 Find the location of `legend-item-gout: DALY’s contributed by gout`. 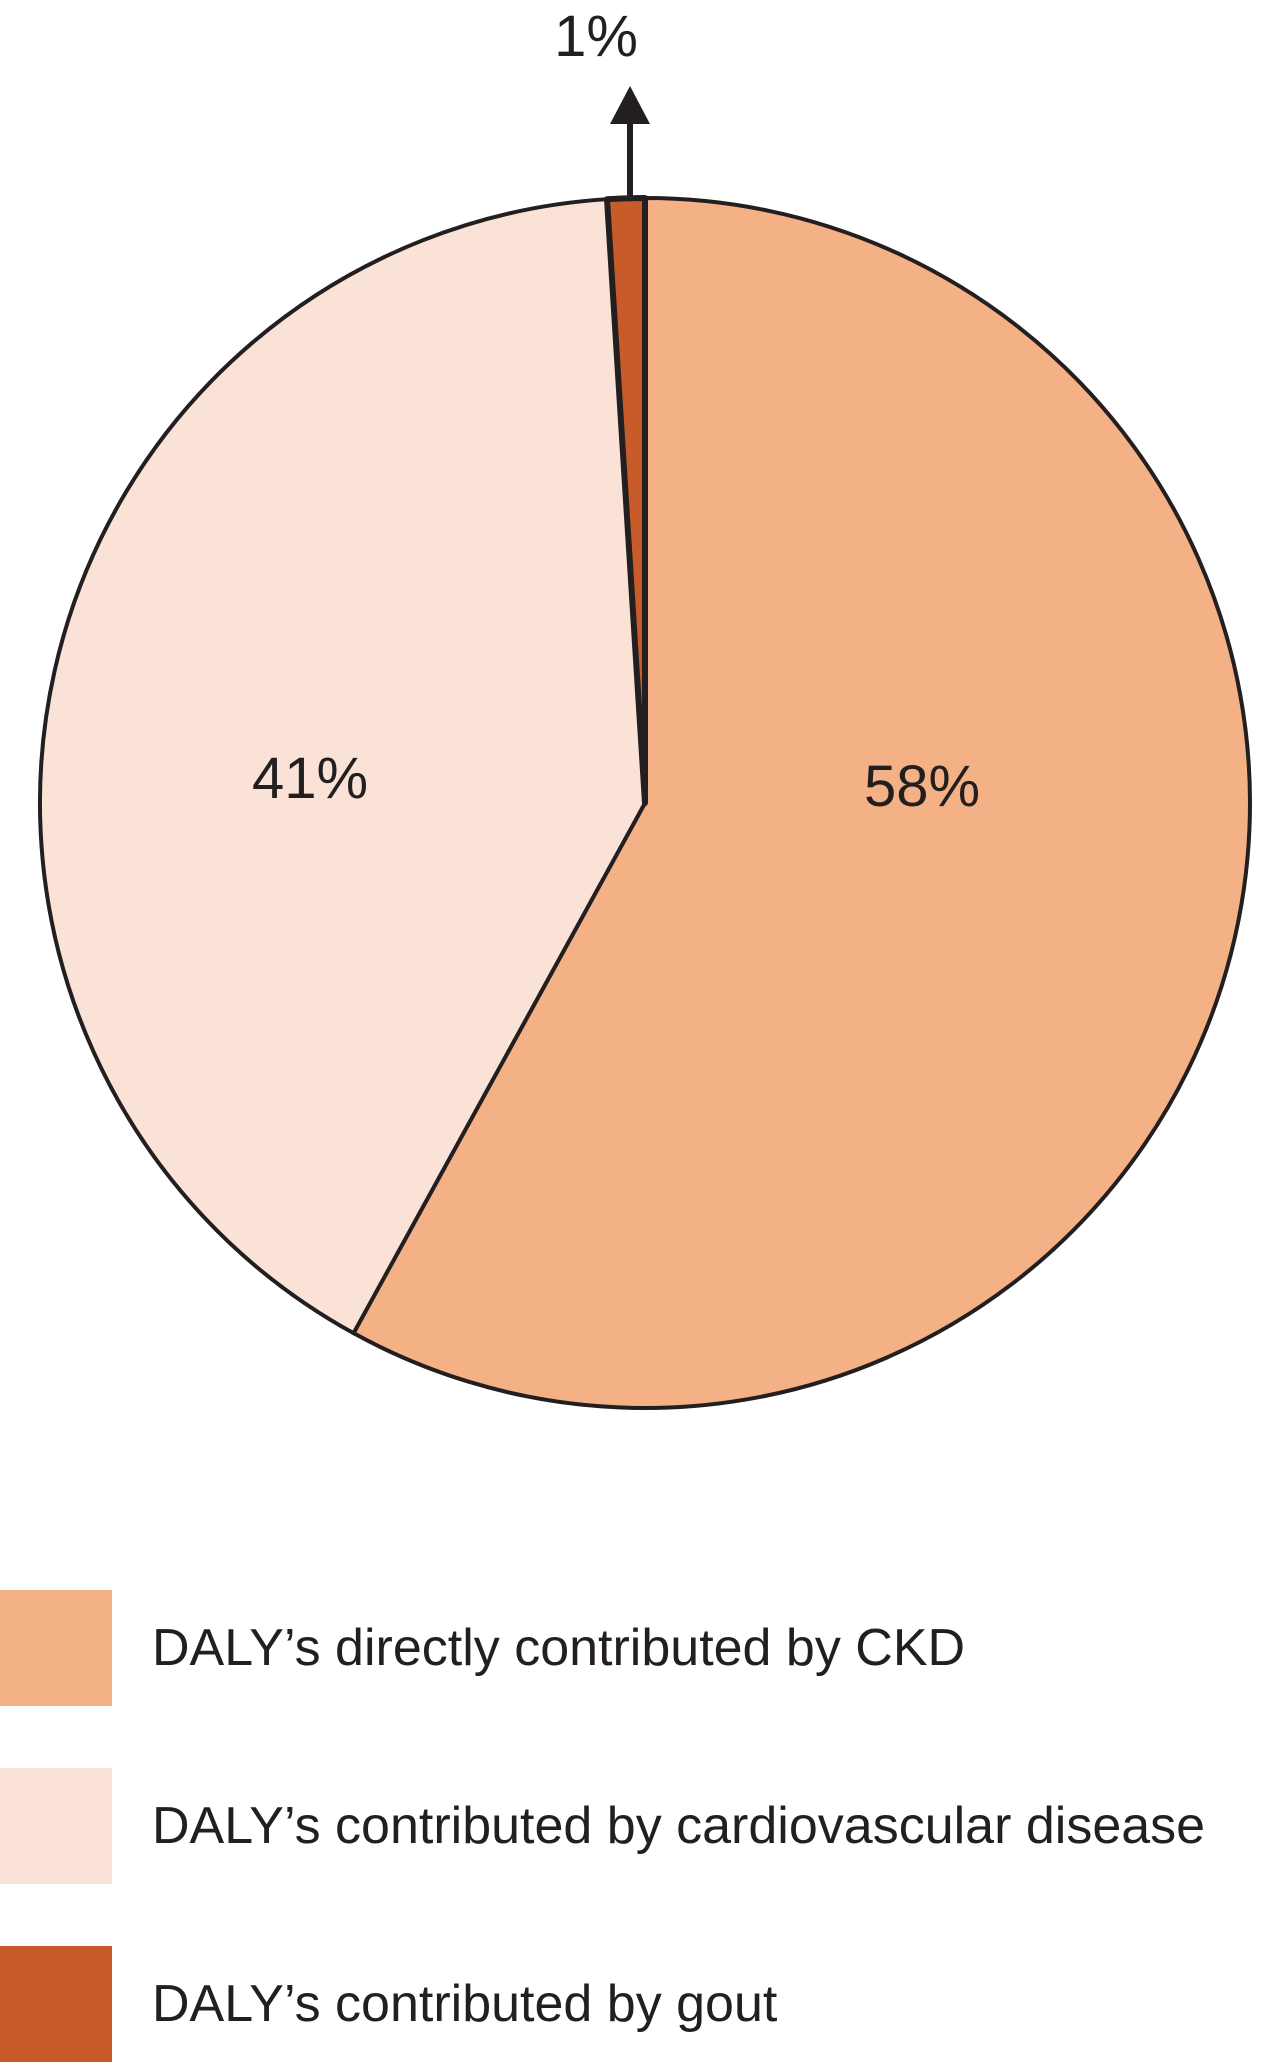

legend-item-gout: DALY’s contributed by gout is located at coordinates (640, 2004).